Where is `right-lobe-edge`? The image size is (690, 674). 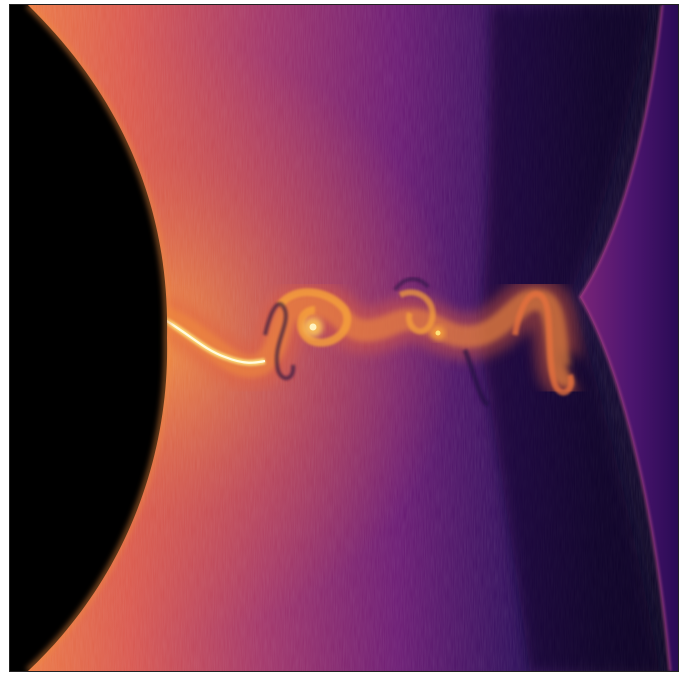 right-lobe-edge is located at coordinates (625, 338).